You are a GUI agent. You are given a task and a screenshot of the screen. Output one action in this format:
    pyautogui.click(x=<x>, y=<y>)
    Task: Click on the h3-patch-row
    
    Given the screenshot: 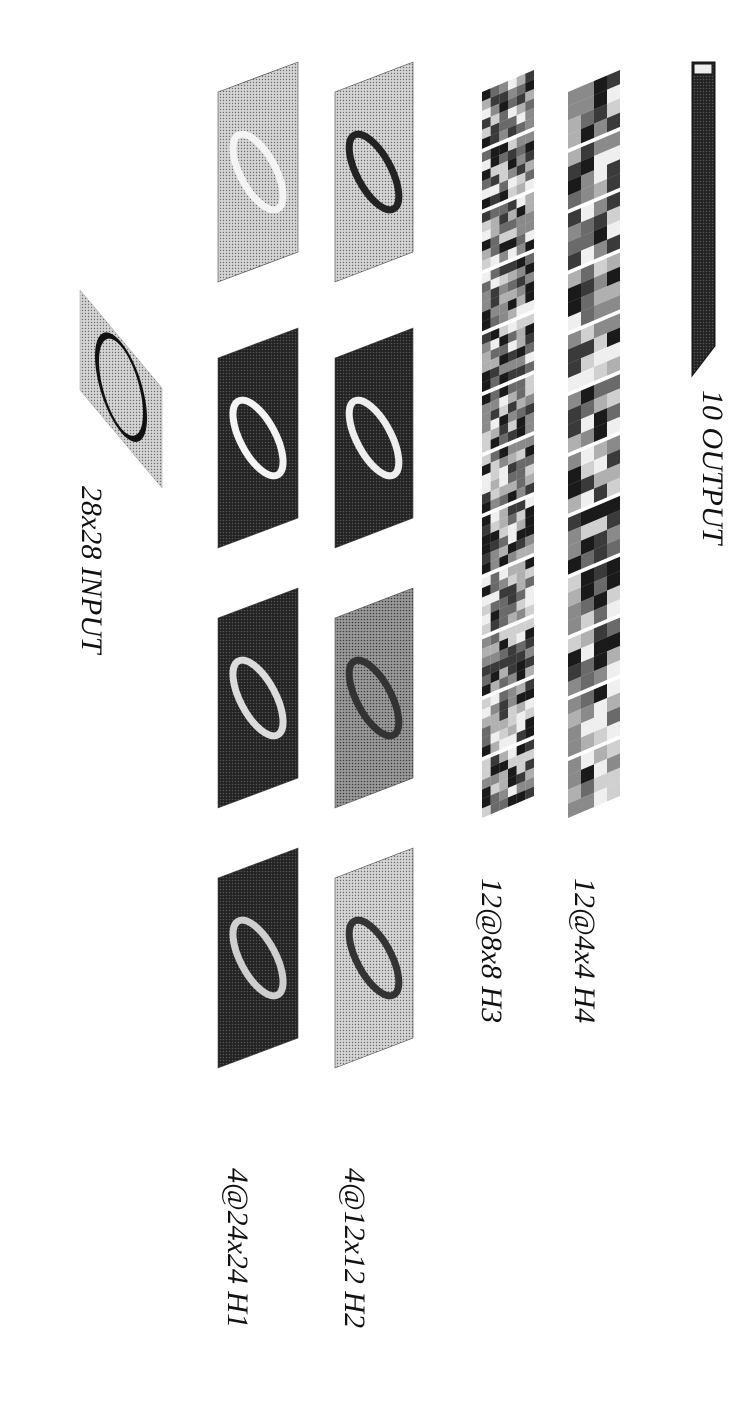 What is the action you would take?
    pyautogui.click(x=508, y=444)
    